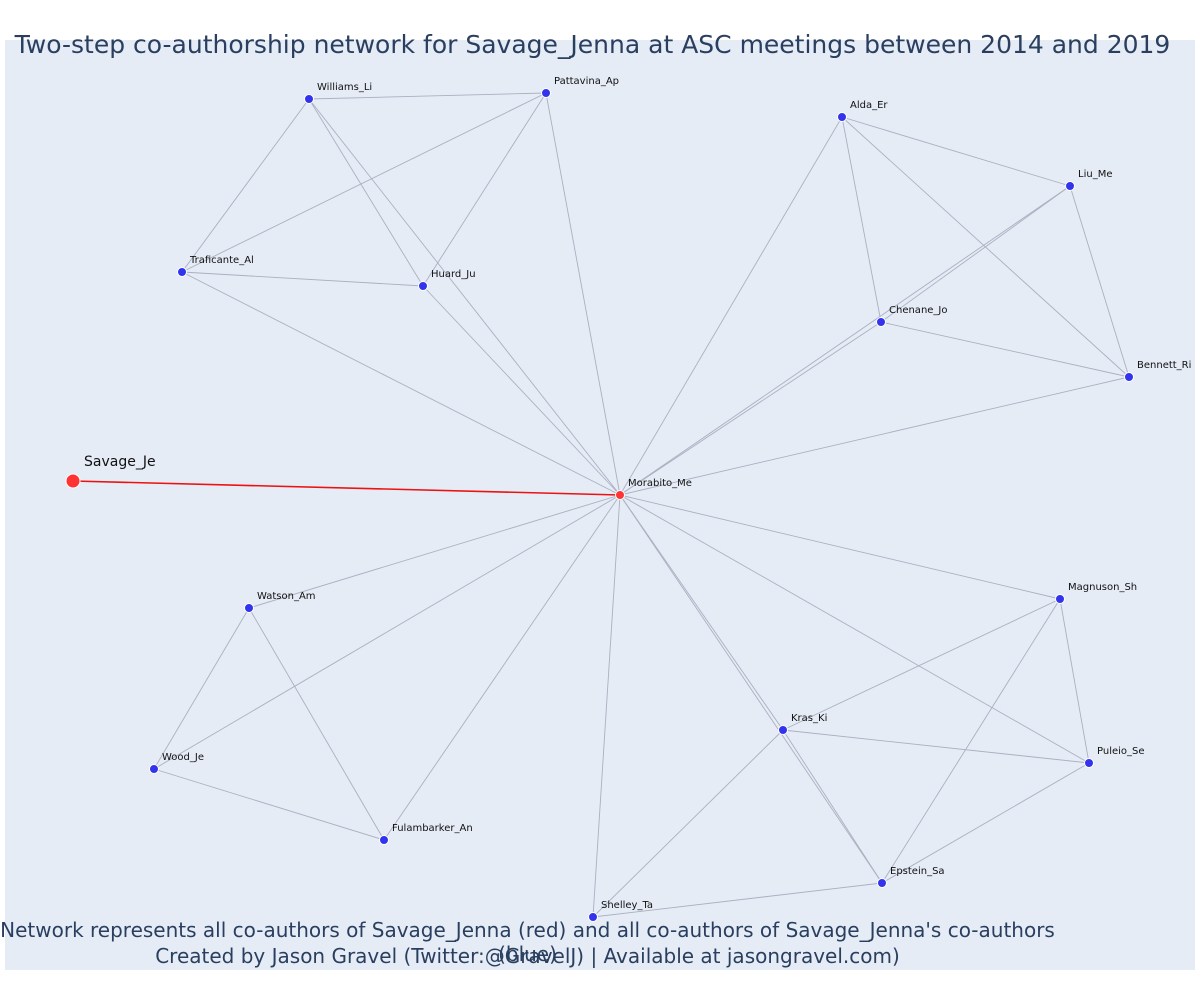 This screenshot has width=1200, height=1000. What do you see at coordinates (701, 612) in the screenshot?
I see `edge-morabito_me-kras_ki` at bounding box center [701, 612].